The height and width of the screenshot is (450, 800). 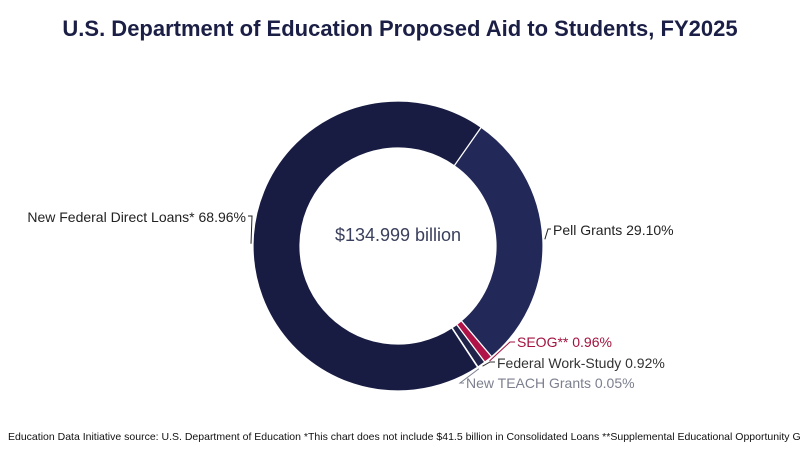 I want to click on slice-label: SEOG** 0.96%, so click(x=564, y=342).